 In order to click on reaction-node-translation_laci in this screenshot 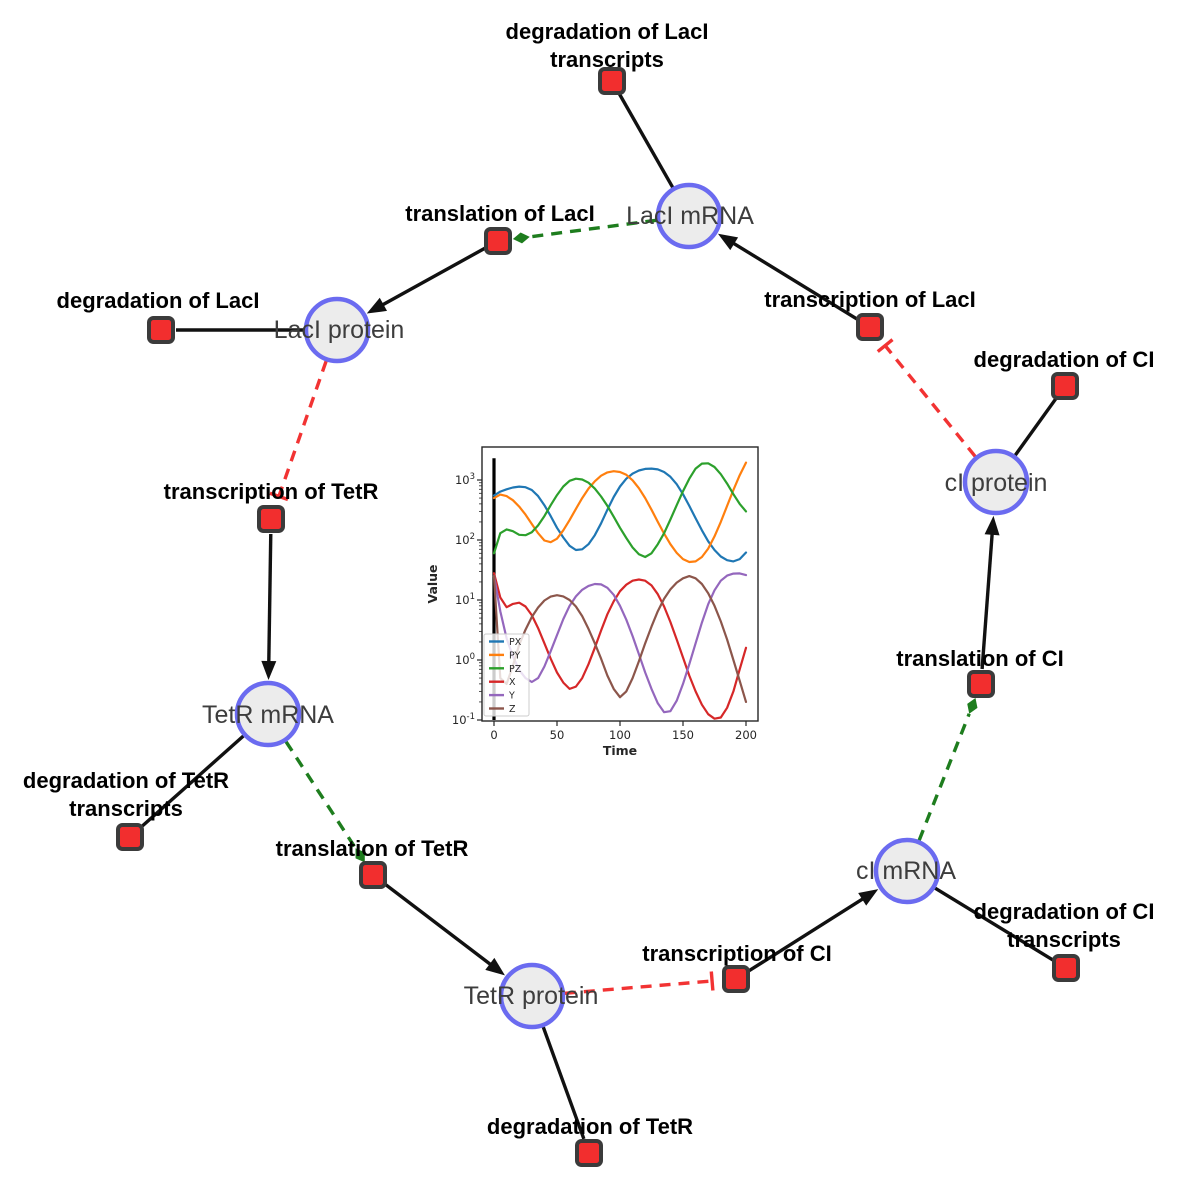, I will do `click(498, 241)`.